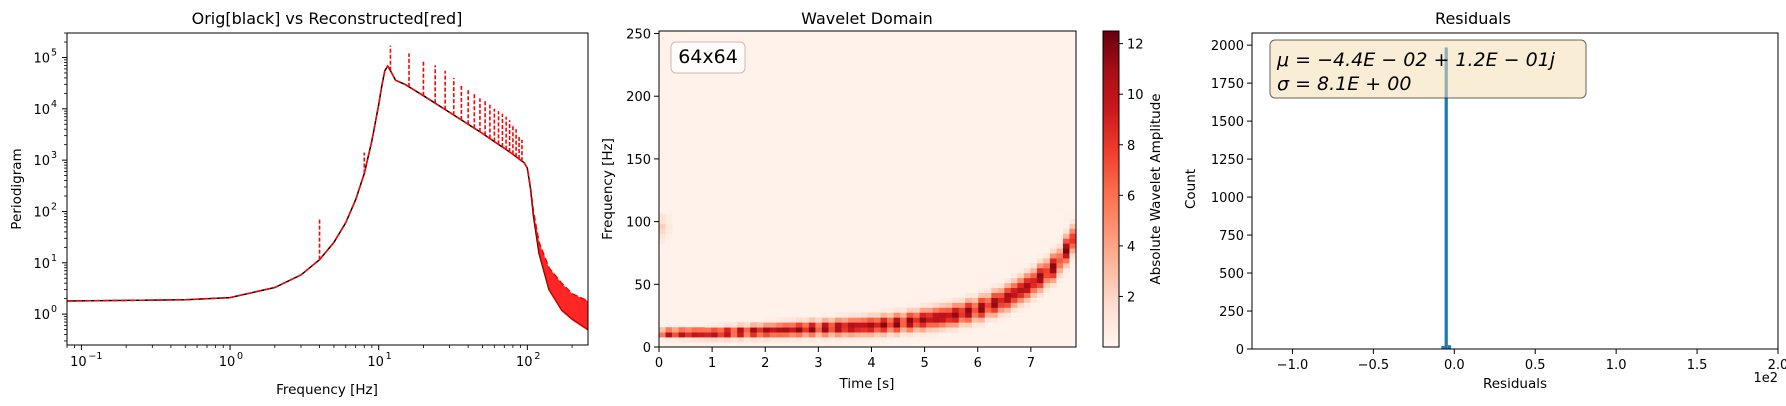  I want to click on stats-sigma: σ = 8.1E + 00, so click(1344, 84).